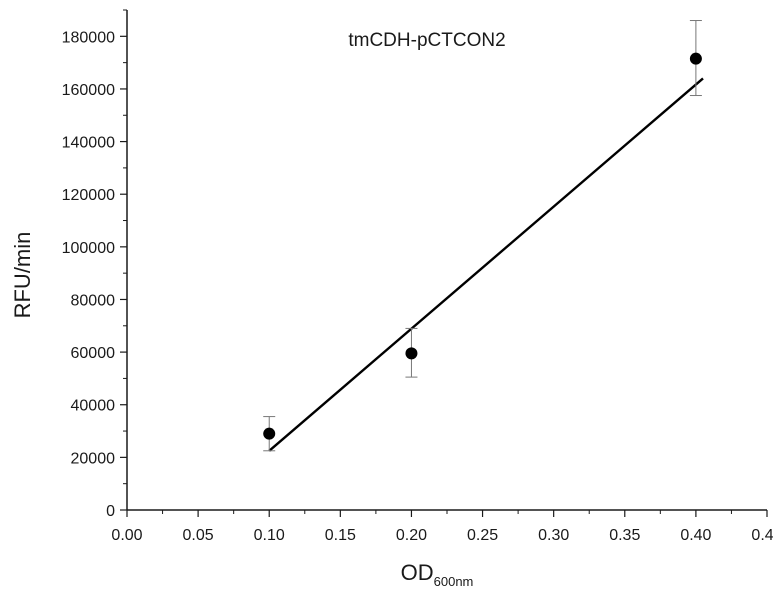  Describe the element at coordinates (88, 37) in the screenshot. I see `y-tick-label: 180000` at that location.